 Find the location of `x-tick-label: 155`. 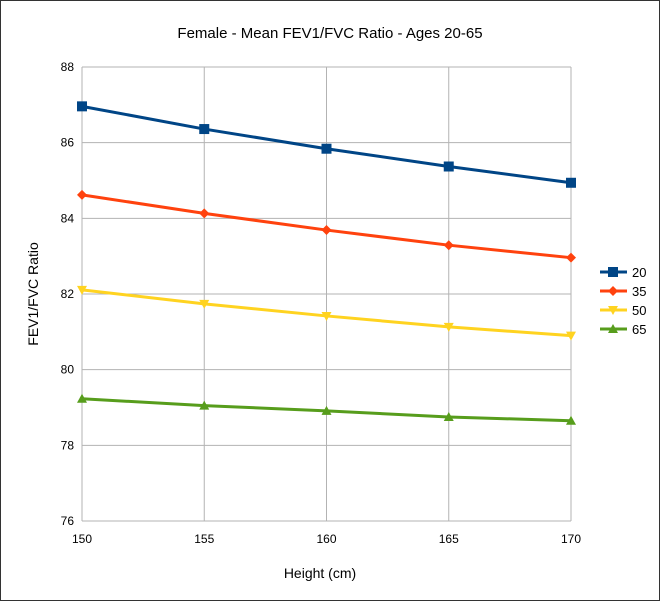

x-tick-label: 155 is located at coordinates (204, 539).